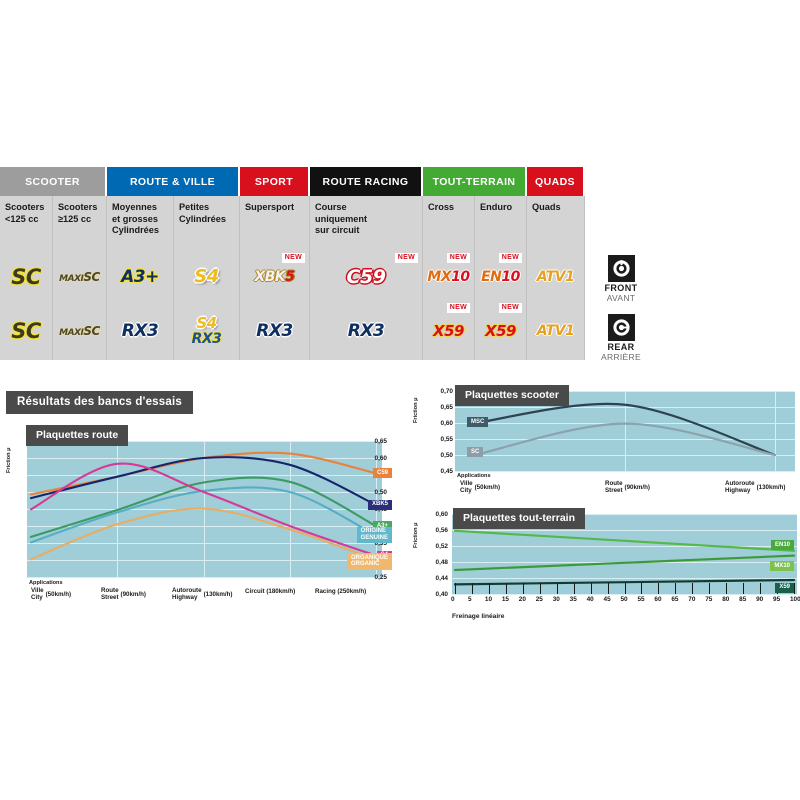 The image size is (800, 800). I want to click on x-axis-tick: 60, so click(658, 599).